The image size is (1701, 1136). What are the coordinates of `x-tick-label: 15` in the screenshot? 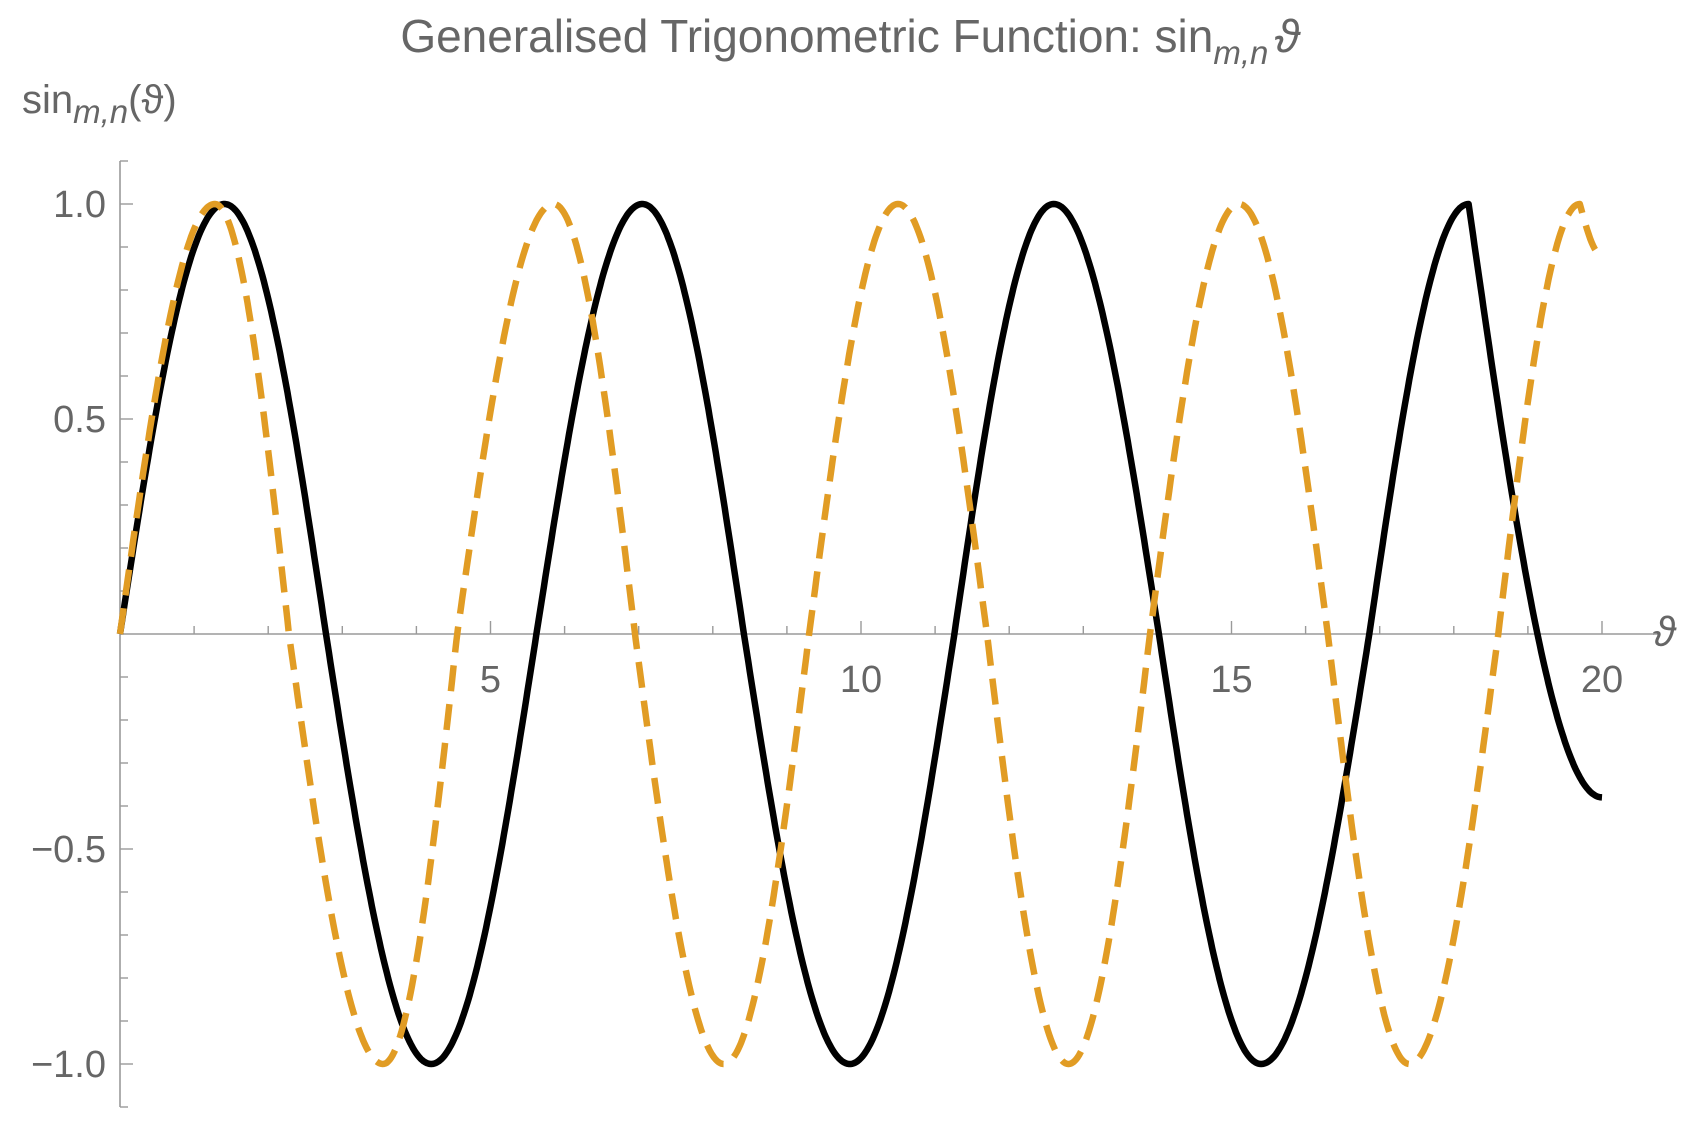 It's located at (1231, 680).